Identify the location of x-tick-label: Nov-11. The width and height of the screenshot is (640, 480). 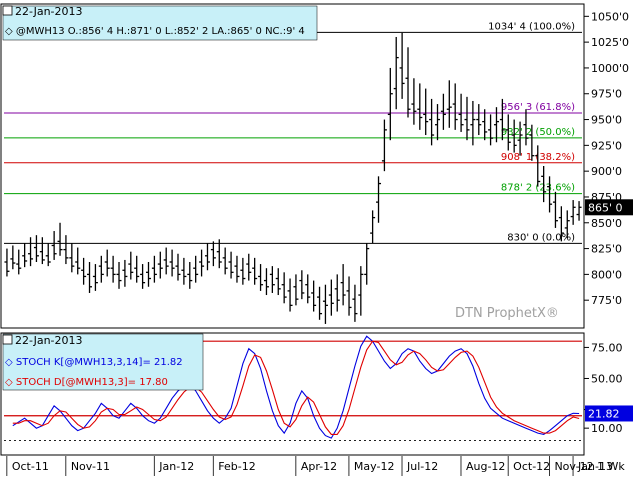
(90, 466).